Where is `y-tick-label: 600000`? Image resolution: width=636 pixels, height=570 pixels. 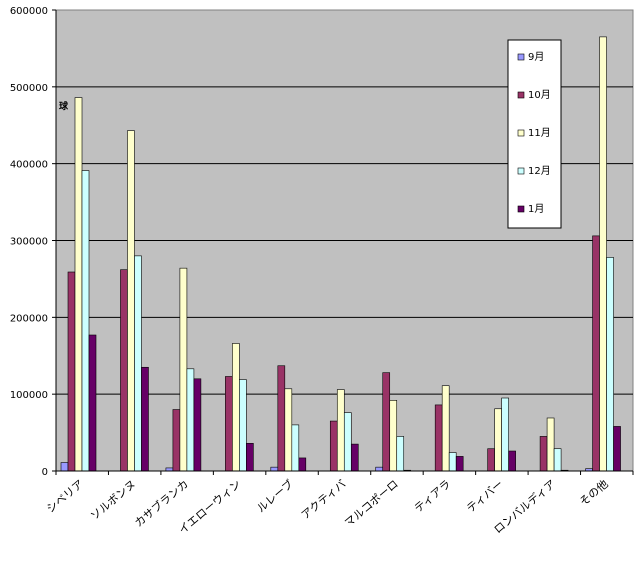 y-tick-label: 600000 is located at coordinates (29, 11).